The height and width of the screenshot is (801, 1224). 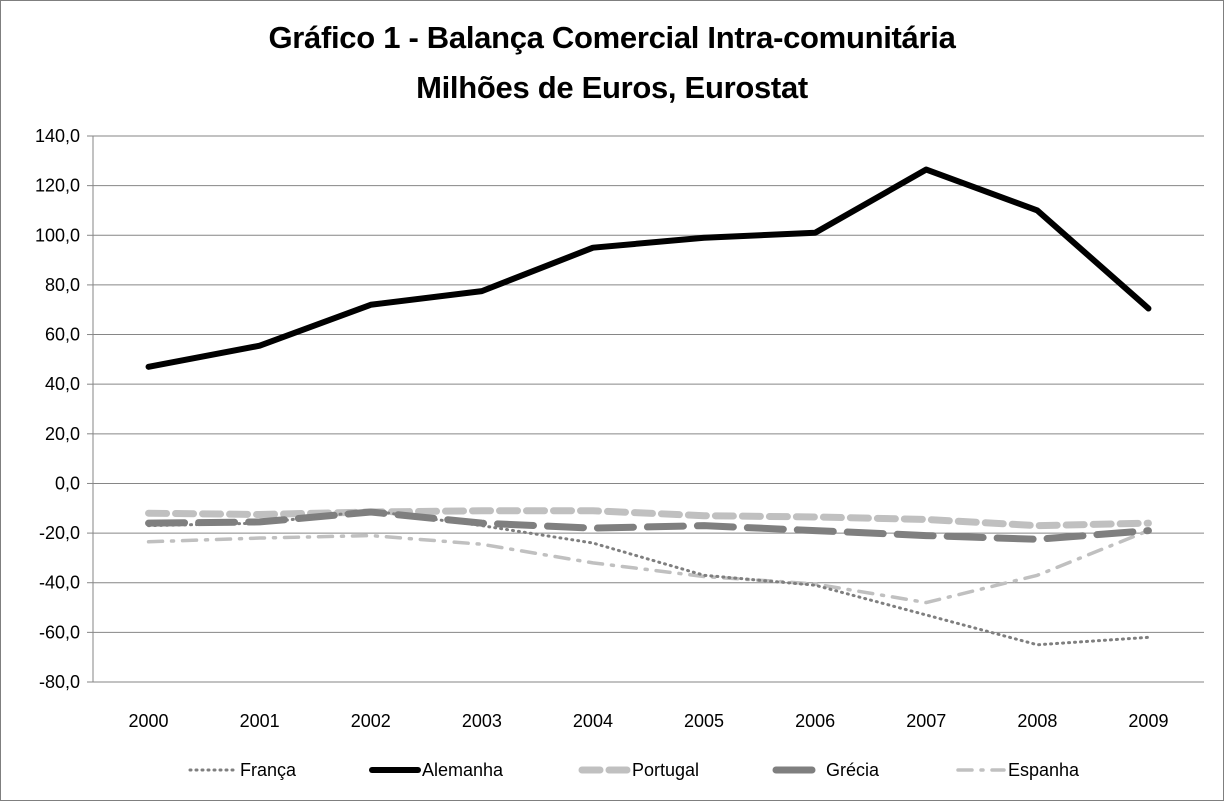 I want to click on legend-label: Grécia, so click(x=853, y=770).